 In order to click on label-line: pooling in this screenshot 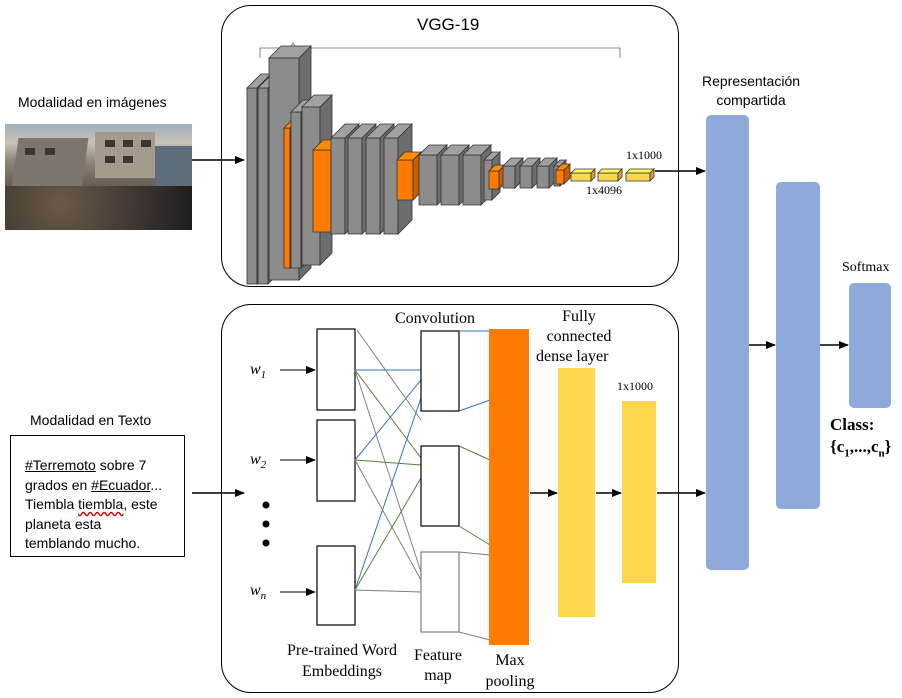, I will do `click(510, 681)`.